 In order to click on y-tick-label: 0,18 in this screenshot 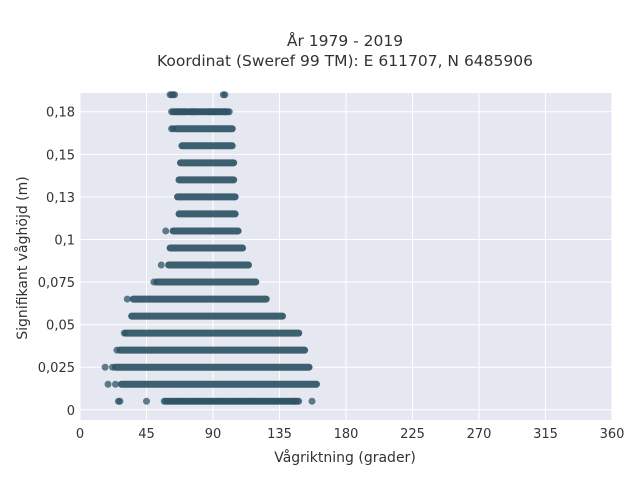, I will do `click(60, 113)`.